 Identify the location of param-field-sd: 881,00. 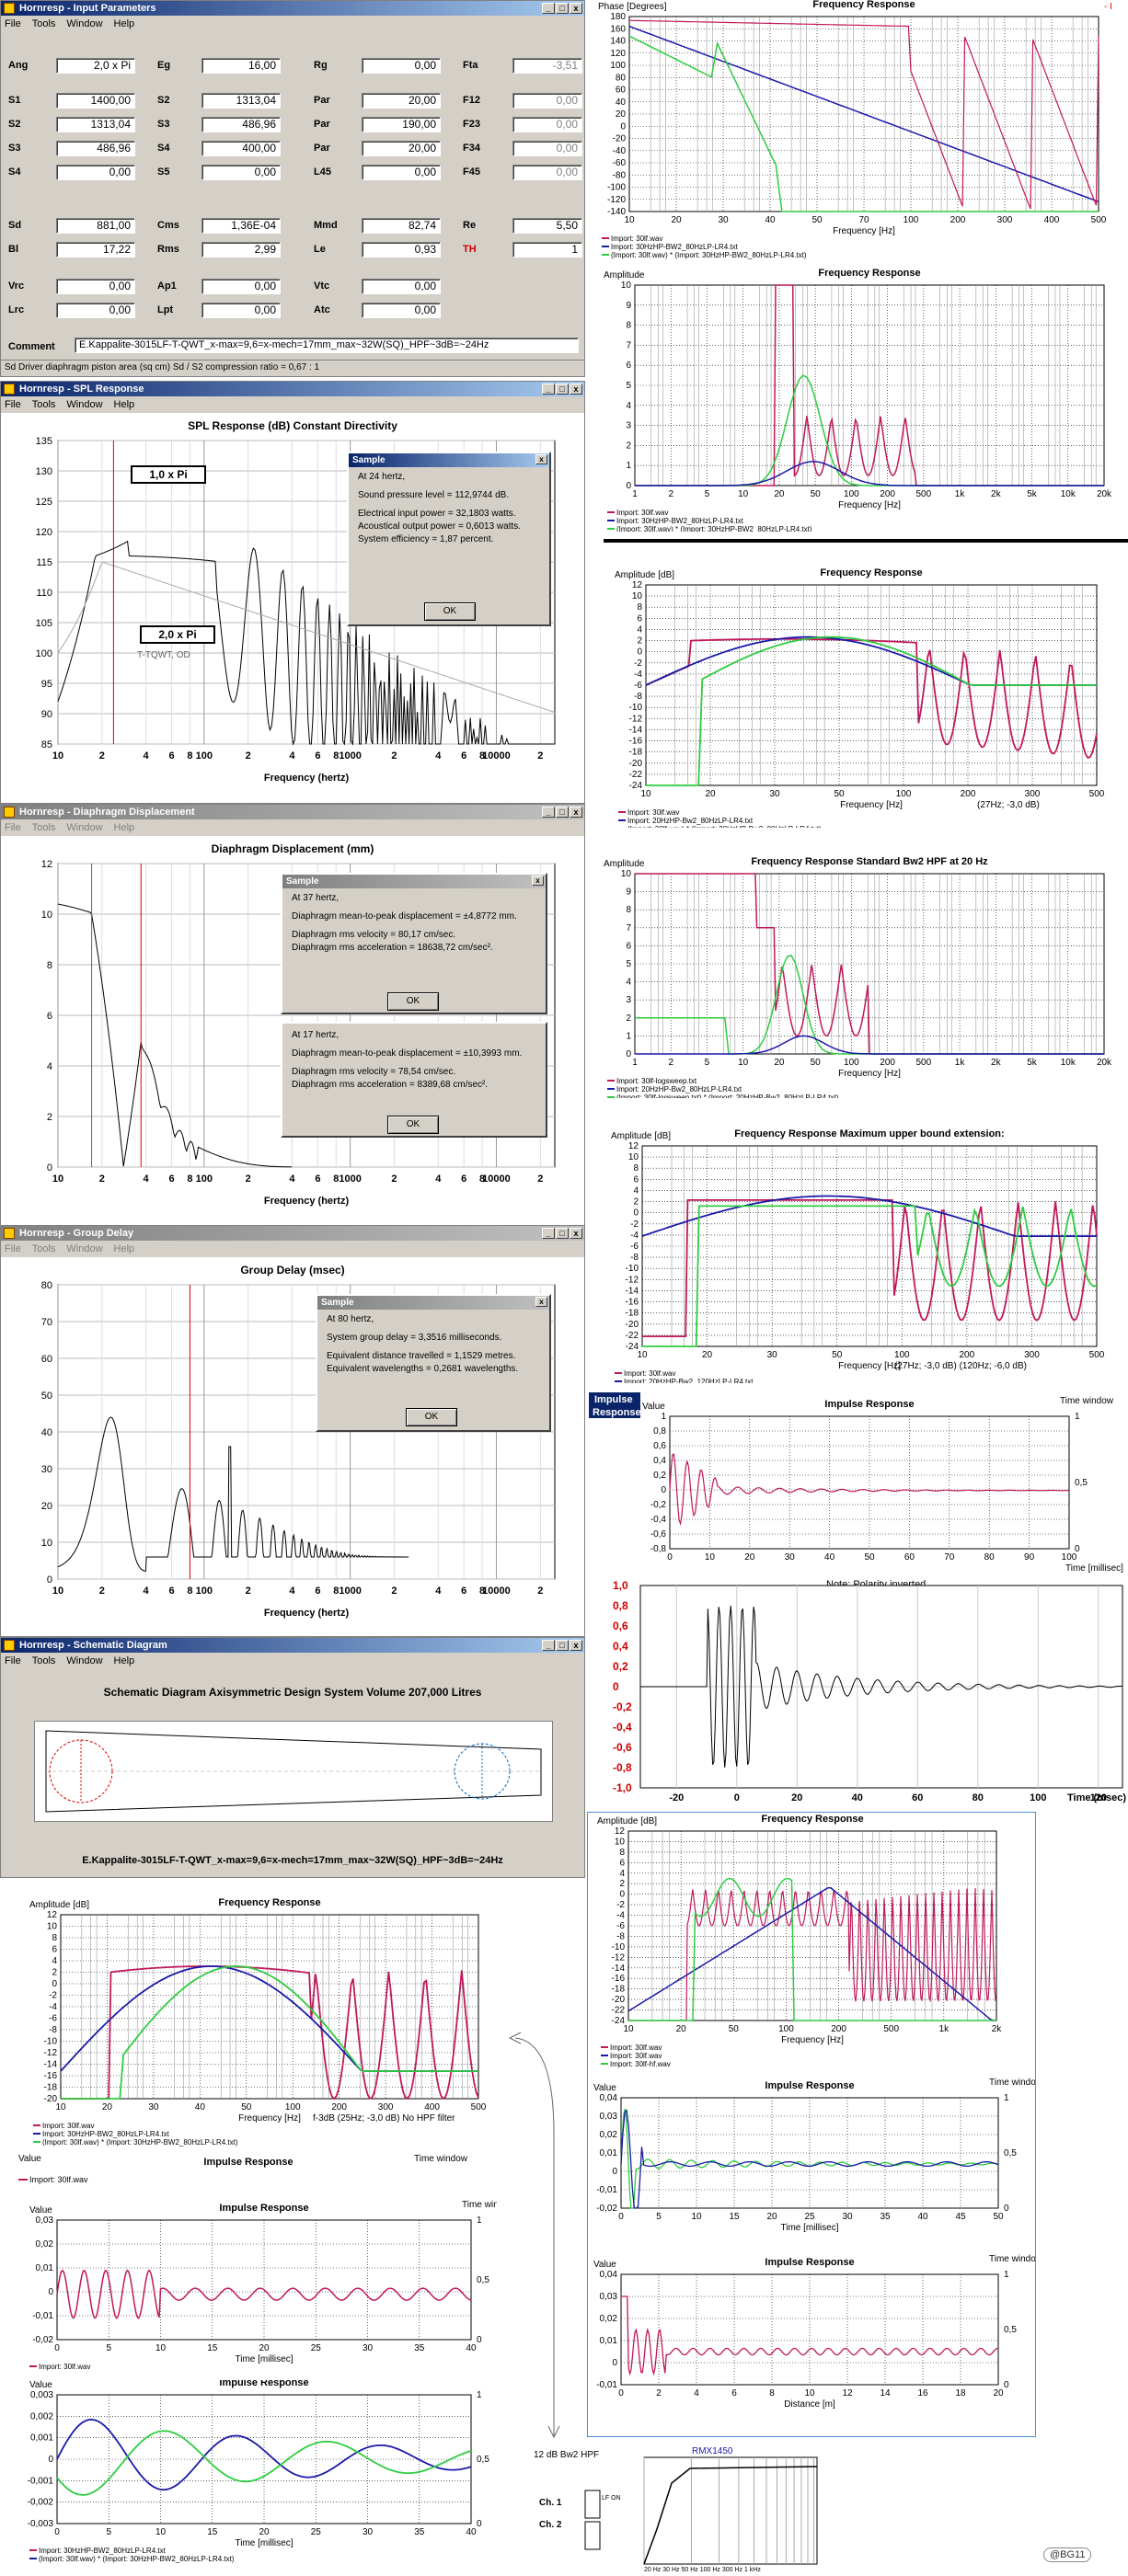
(96, 226).